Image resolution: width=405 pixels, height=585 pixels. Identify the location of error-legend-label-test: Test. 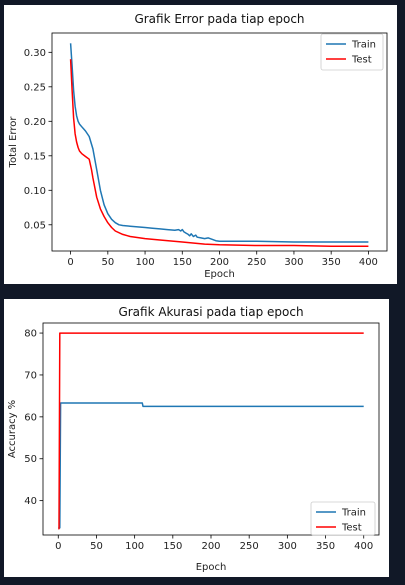
(361, 60).